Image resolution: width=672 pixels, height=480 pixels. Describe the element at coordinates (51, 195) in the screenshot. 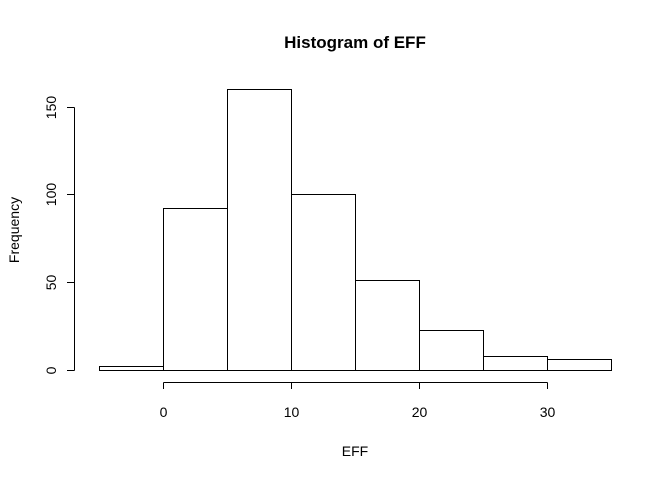

I see `y-tick-label: 100` at that location.